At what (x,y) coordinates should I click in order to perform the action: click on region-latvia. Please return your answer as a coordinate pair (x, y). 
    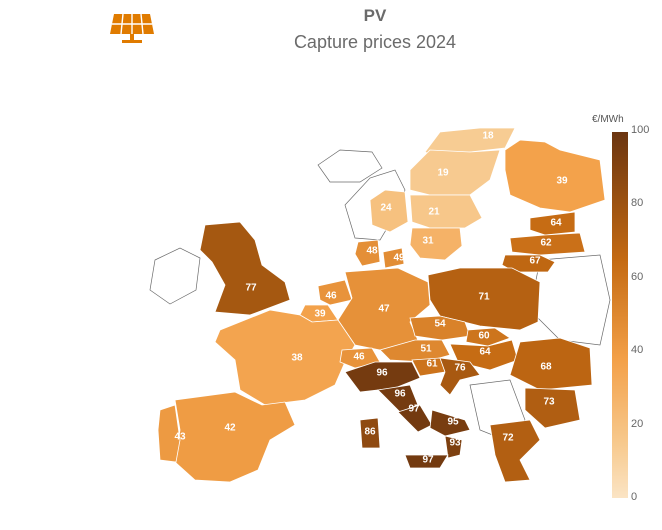
    Looking at the image, I should click on (547, 244).